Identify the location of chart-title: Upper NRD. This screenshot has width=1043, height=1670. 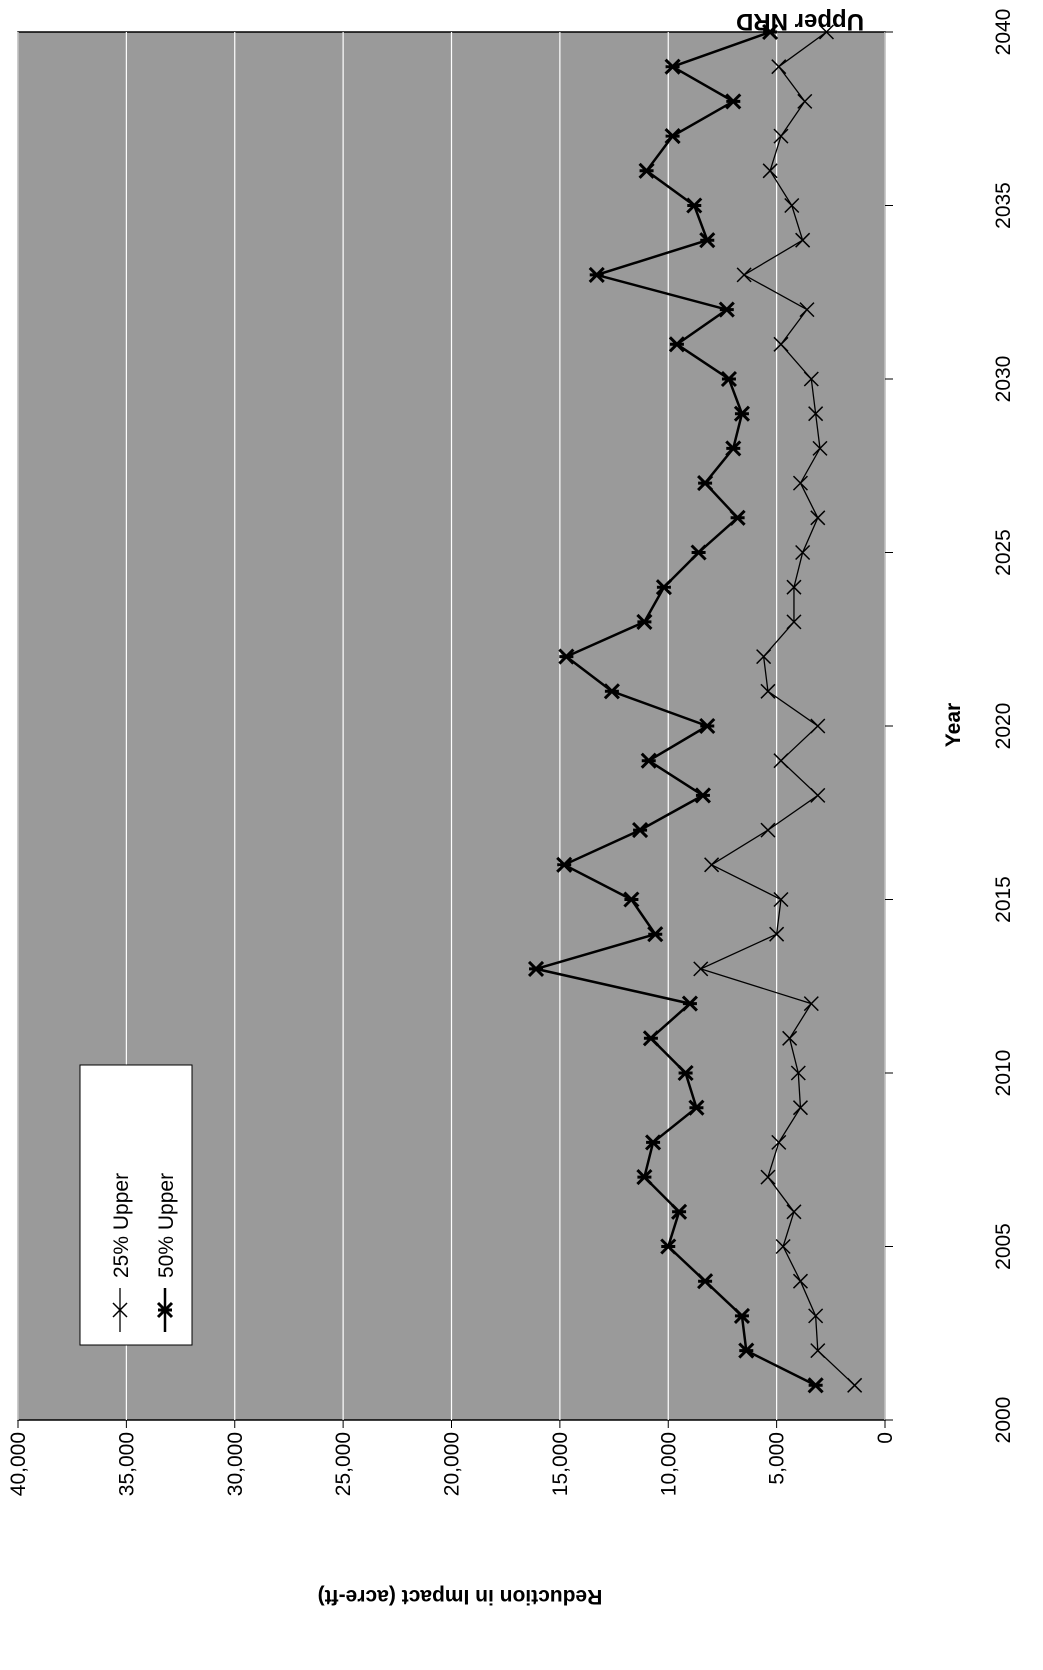
(800, 21).